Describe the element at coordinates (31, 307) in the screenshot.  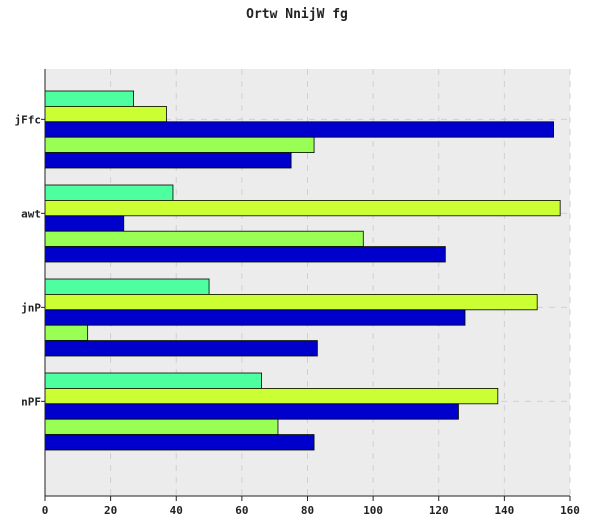
I see `y-tick-label: jnP` at that location.